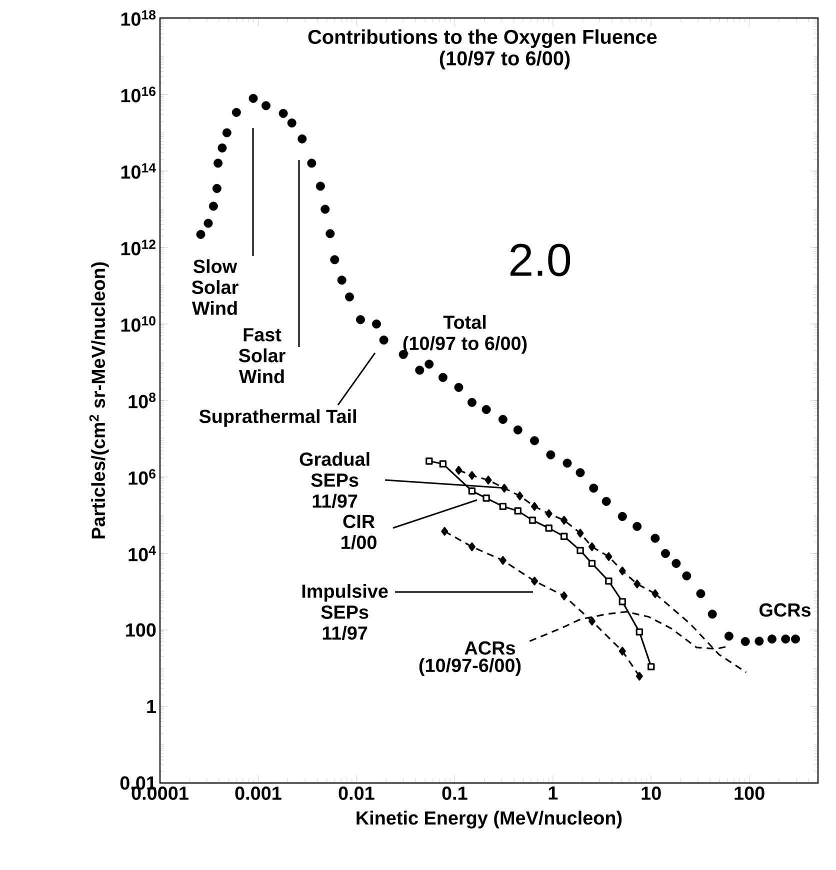  Describe the element at coordinates (142, 477) in the screenshot. I see `y-tick-label: 10$^{6}$` at that location.